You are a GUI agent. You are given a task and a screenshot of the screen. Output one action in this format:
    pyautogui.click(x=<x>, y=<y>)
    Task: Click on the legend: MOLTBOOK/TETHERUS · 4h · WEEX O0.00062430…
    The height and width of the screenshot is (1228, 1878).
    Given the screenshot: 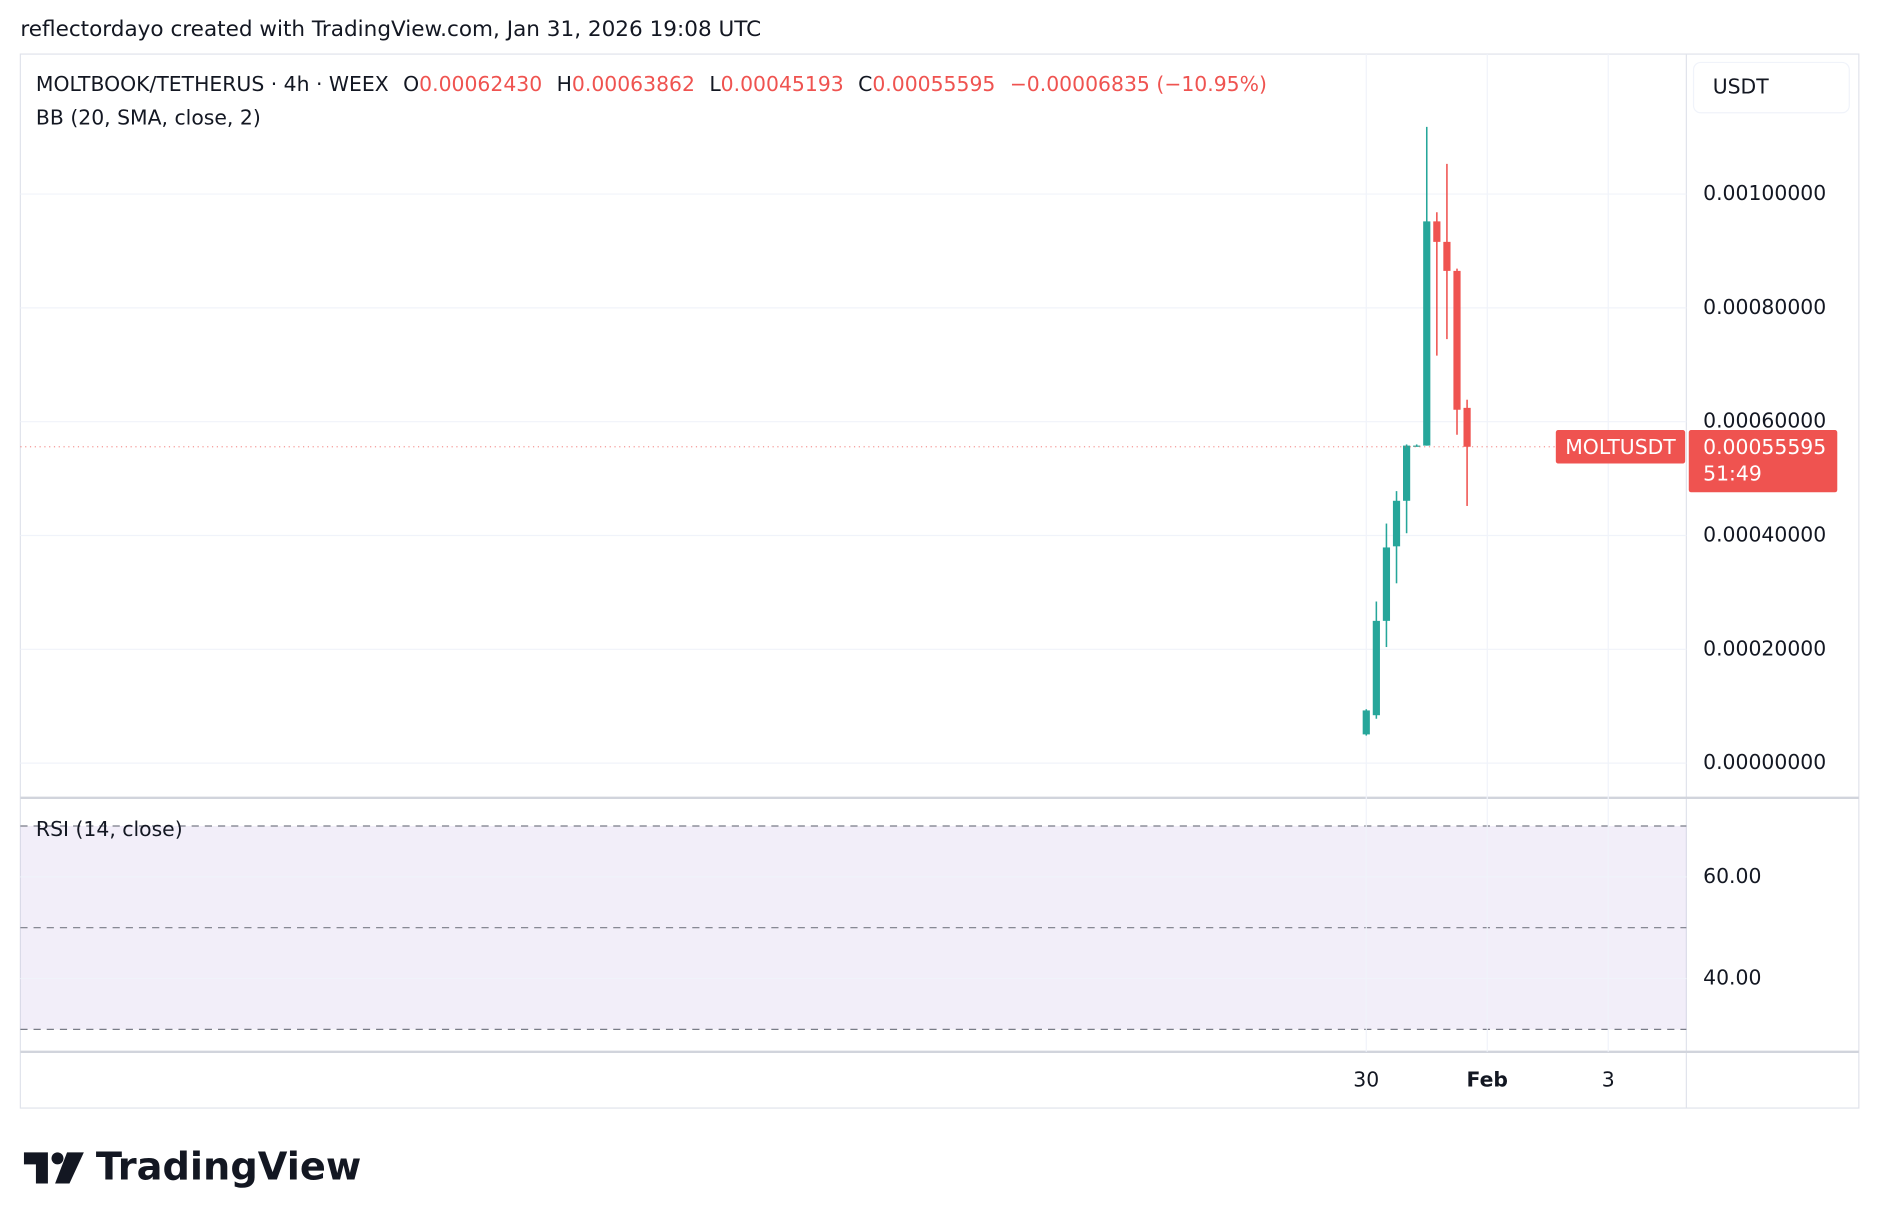 What is the action you would take?
    pyautogui.click(x=651, y=84)
    